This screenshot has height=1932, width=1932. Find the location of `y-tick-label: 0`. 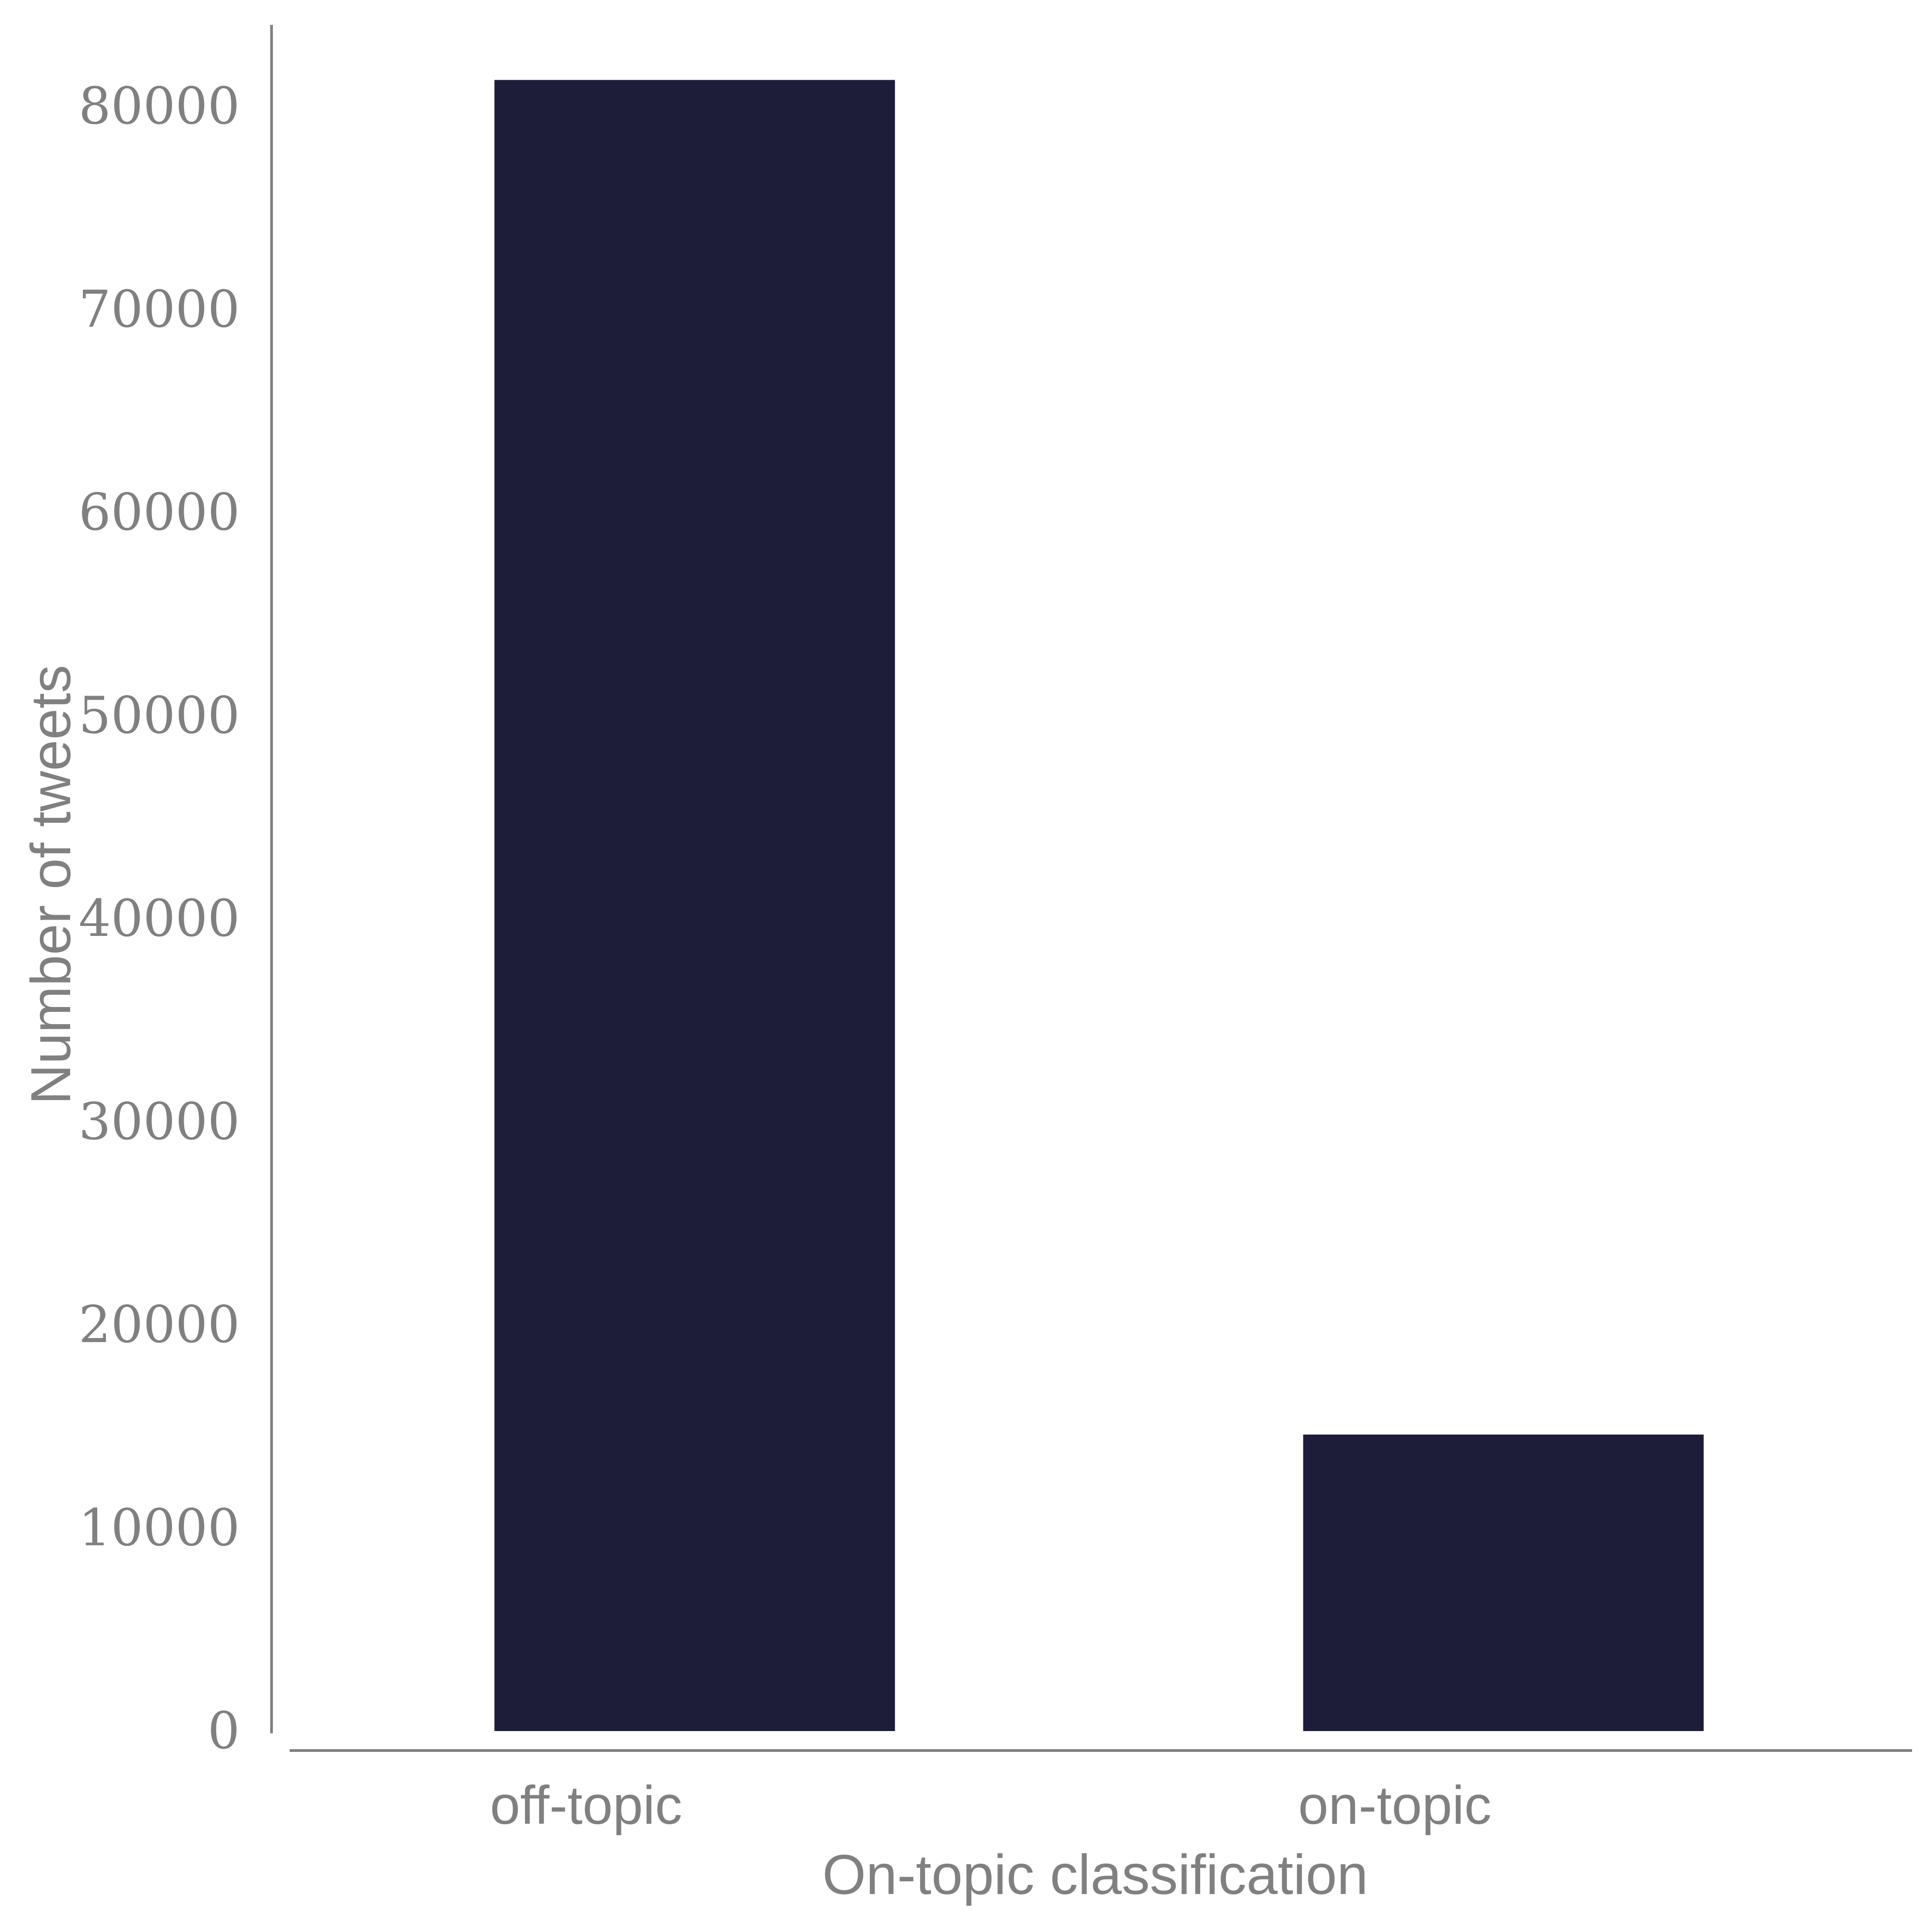

y-tick-label: 0 is located at coordinates (224, 1731).